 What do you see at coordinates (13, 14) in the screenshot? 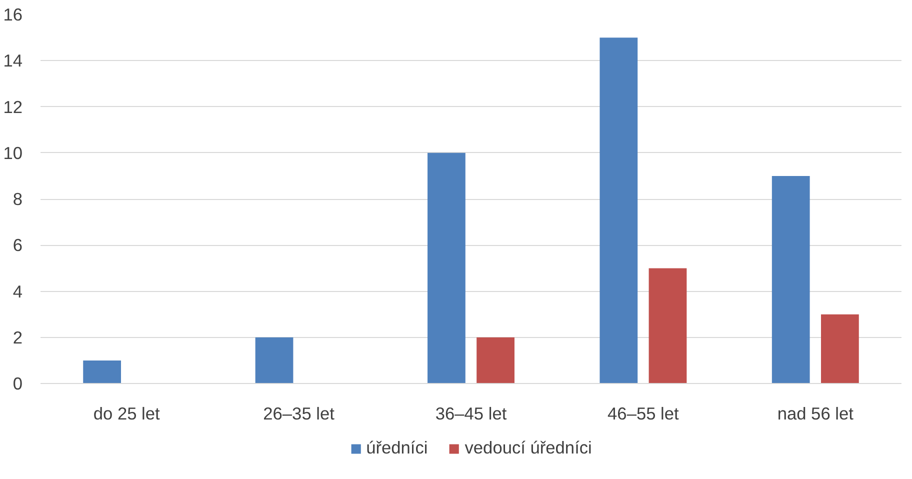
I see `y-tick-label: 16` at bounding box center [13, 14].